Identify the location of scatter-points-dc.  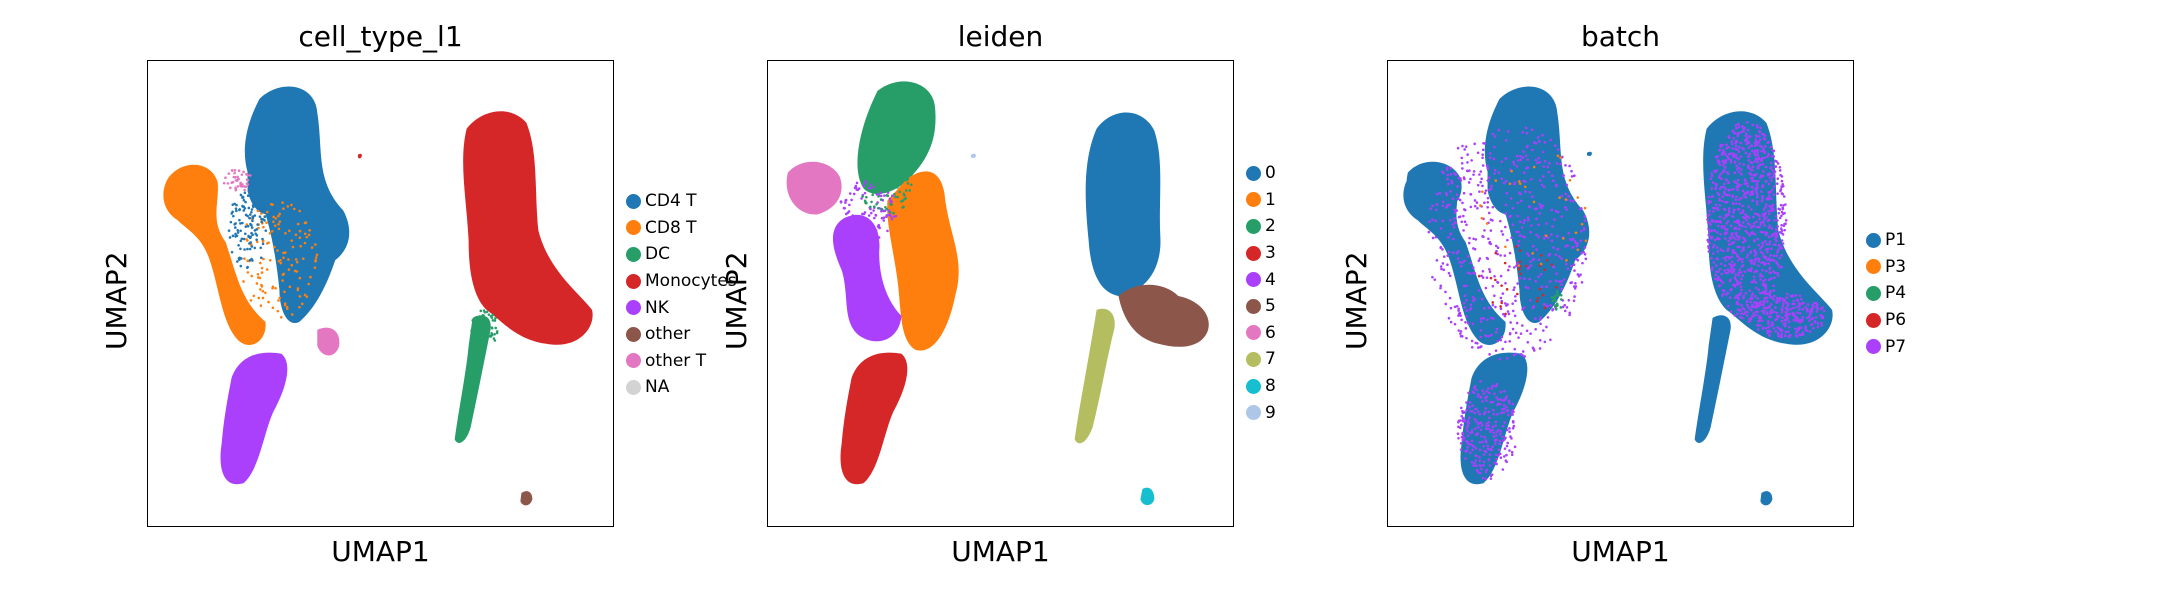
(484, 327).